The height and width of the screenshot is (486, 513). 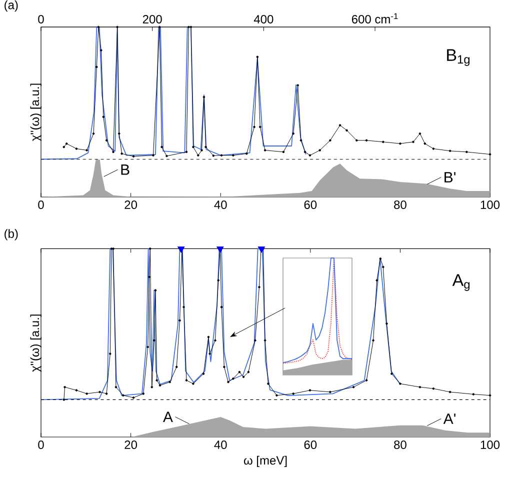 I want to click on x2-tick-label: 400, so click(x=264, y=19).